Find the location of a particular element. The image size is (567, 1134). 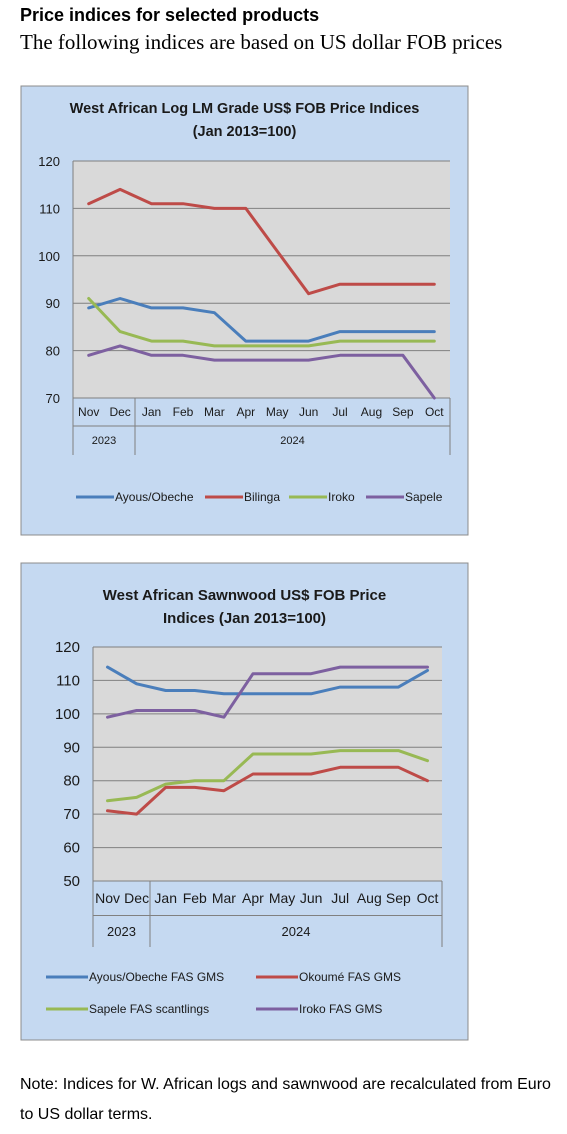

legend-label: Sapele is located at coordinates (424, 497).